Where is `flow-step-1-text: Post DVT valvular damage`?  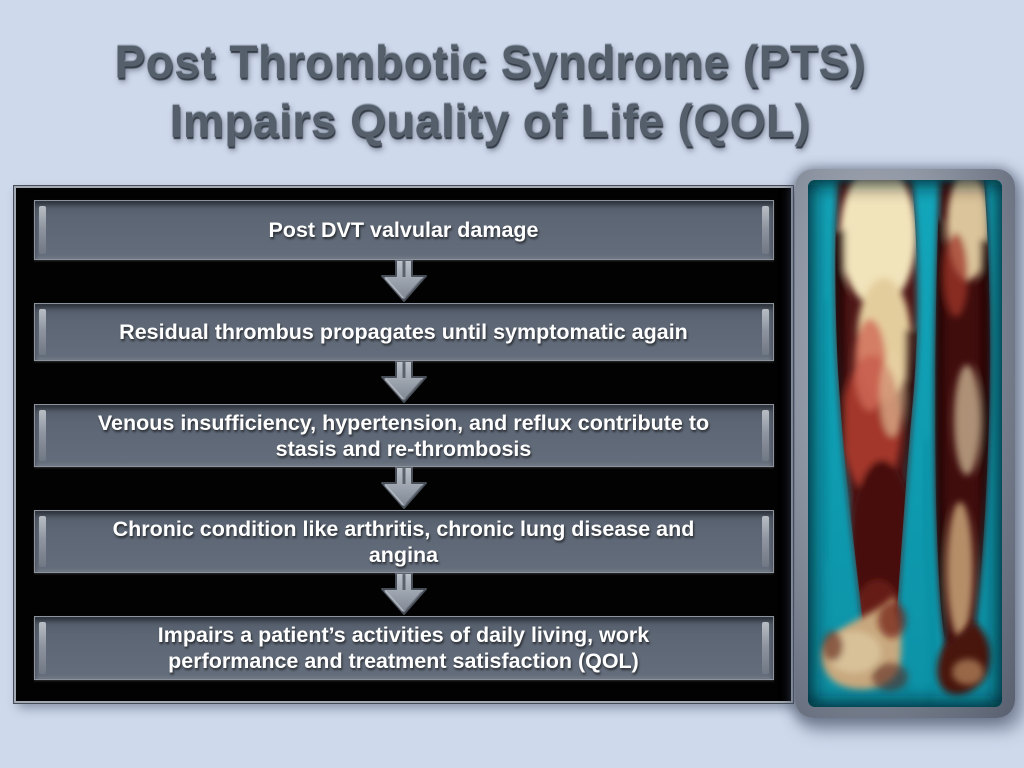 flow-step-1-text: Post DVT valvular damage is located at coordinates (403, 230).